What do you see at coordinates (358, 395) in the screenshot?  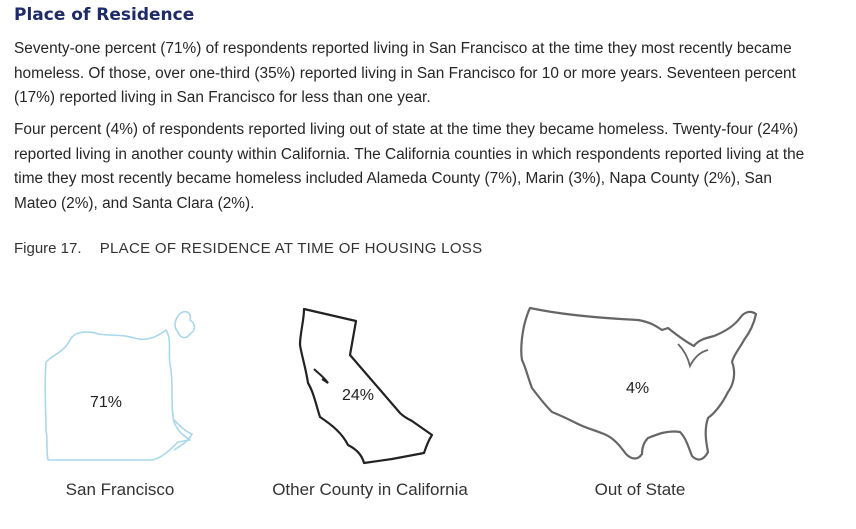 I see `california-value: 24%` at bounding box center [358, 395].